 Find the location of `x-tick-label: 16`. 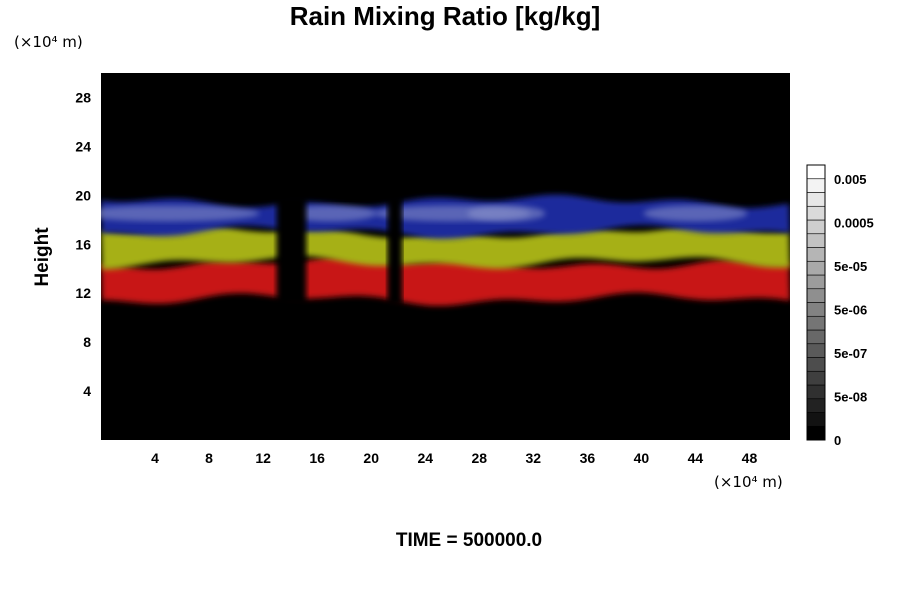

x-tick-label: 16 is located at coordinates (317, 458).